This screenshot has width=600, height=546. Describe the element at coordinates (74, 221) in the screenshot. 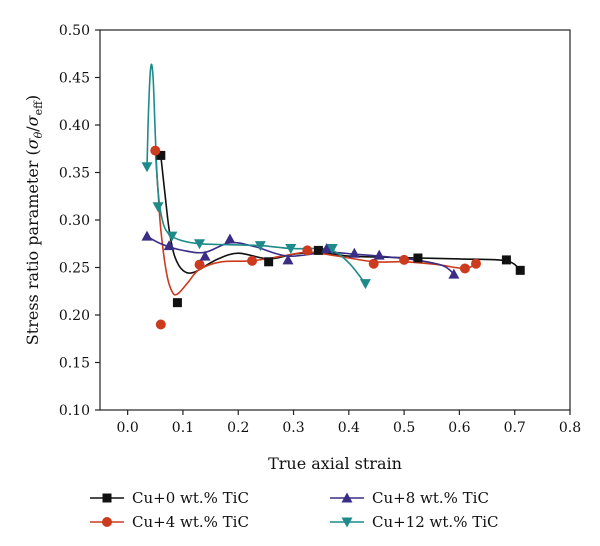

I see `y-tick-label-4: 0.30` at that location.